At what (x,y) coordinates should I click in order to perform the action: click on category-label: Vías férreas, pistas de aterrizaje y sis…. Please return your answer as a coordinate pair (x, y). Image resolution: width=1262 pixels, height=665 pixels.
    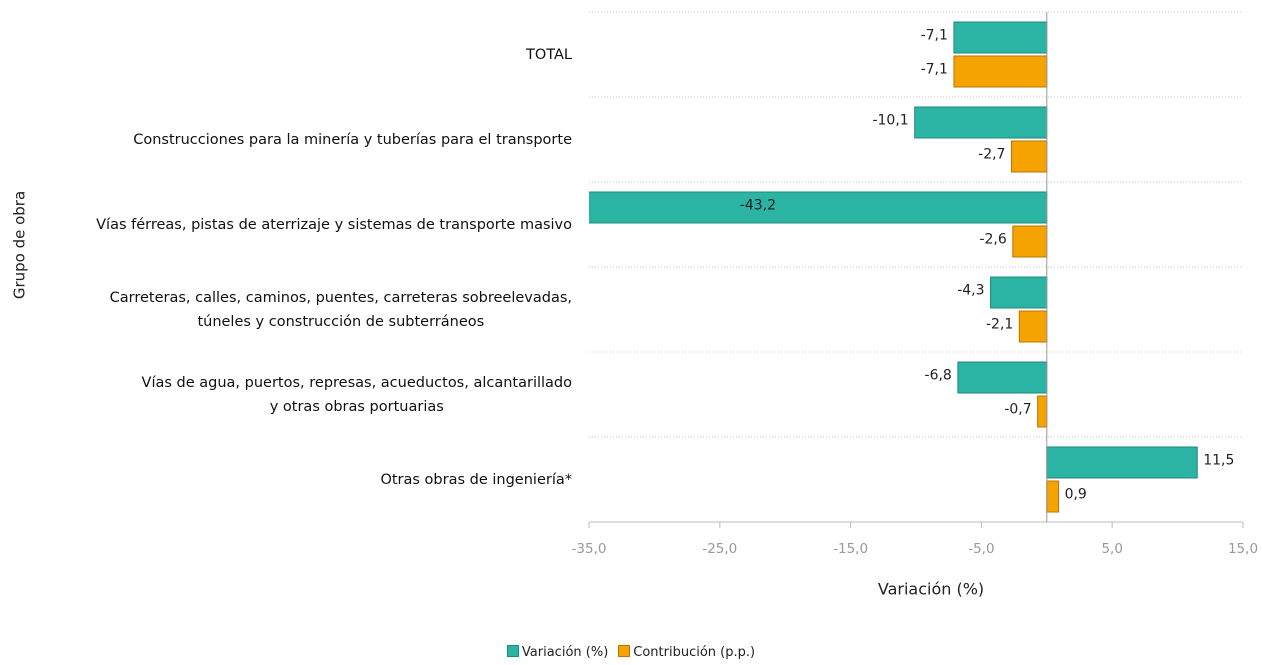
    Looking at the image, I should click on (334, 224).